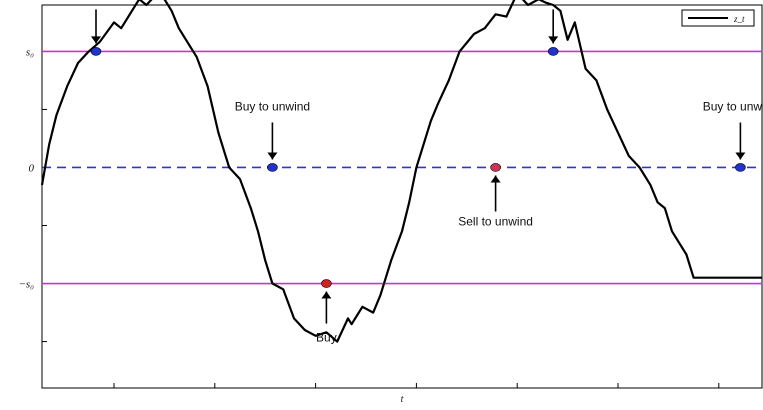 This screenshot has width=763, height=410. I want to click on y-tick-label: −s₀, so click(26, 285).